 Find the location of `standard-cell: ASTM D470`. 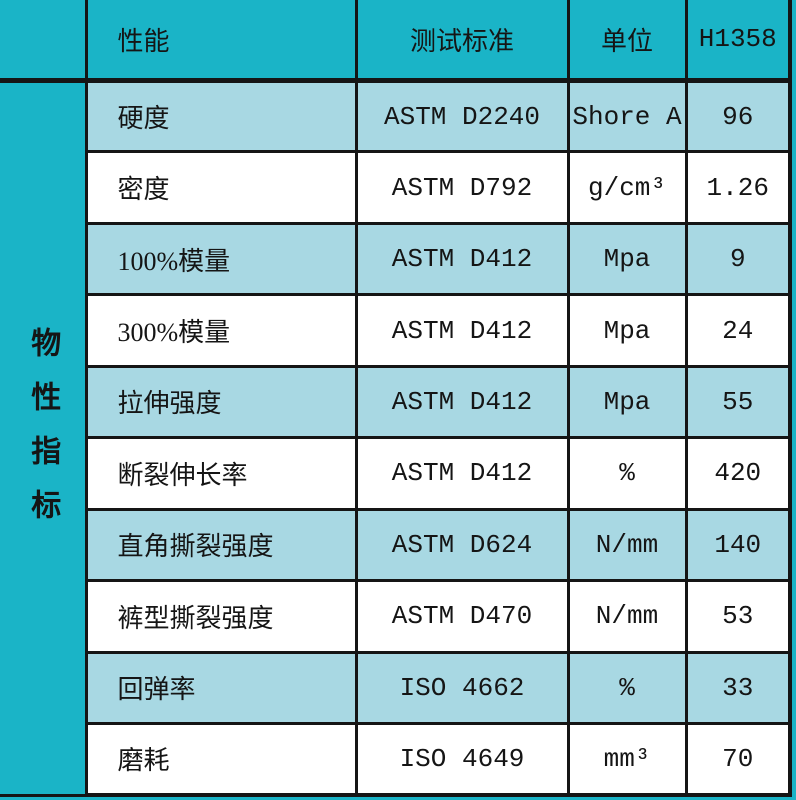

standard-cell: ASTM D470 is located at coordinates (462, 616).